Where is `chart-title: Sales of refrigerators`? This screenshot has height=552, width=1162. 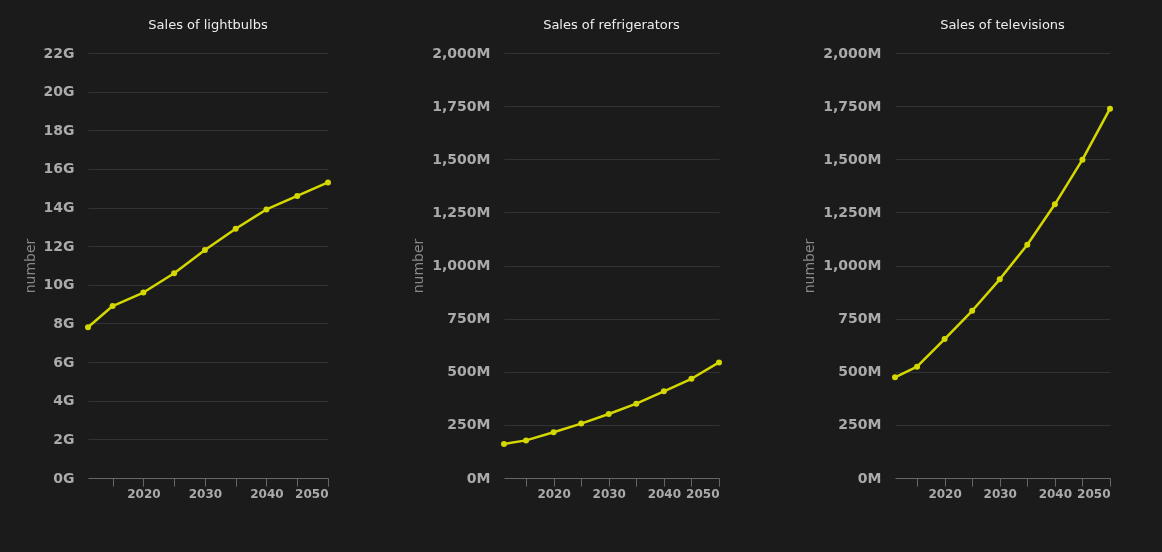
chart-title: Sales of refrigerators is located at coordinates (612, 24).